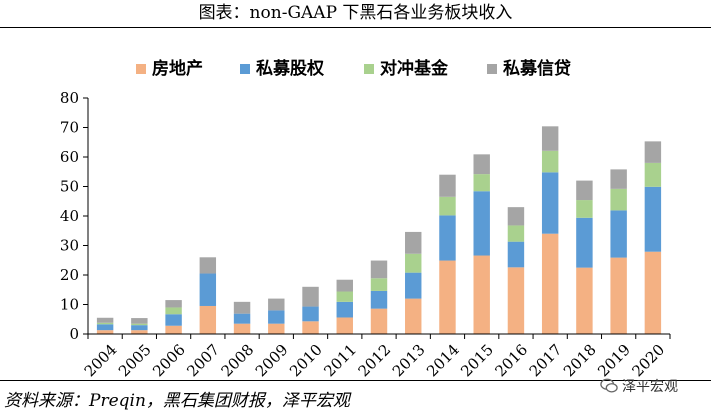  I want to click on watermark: 泽平宏观, so click(639, 386).